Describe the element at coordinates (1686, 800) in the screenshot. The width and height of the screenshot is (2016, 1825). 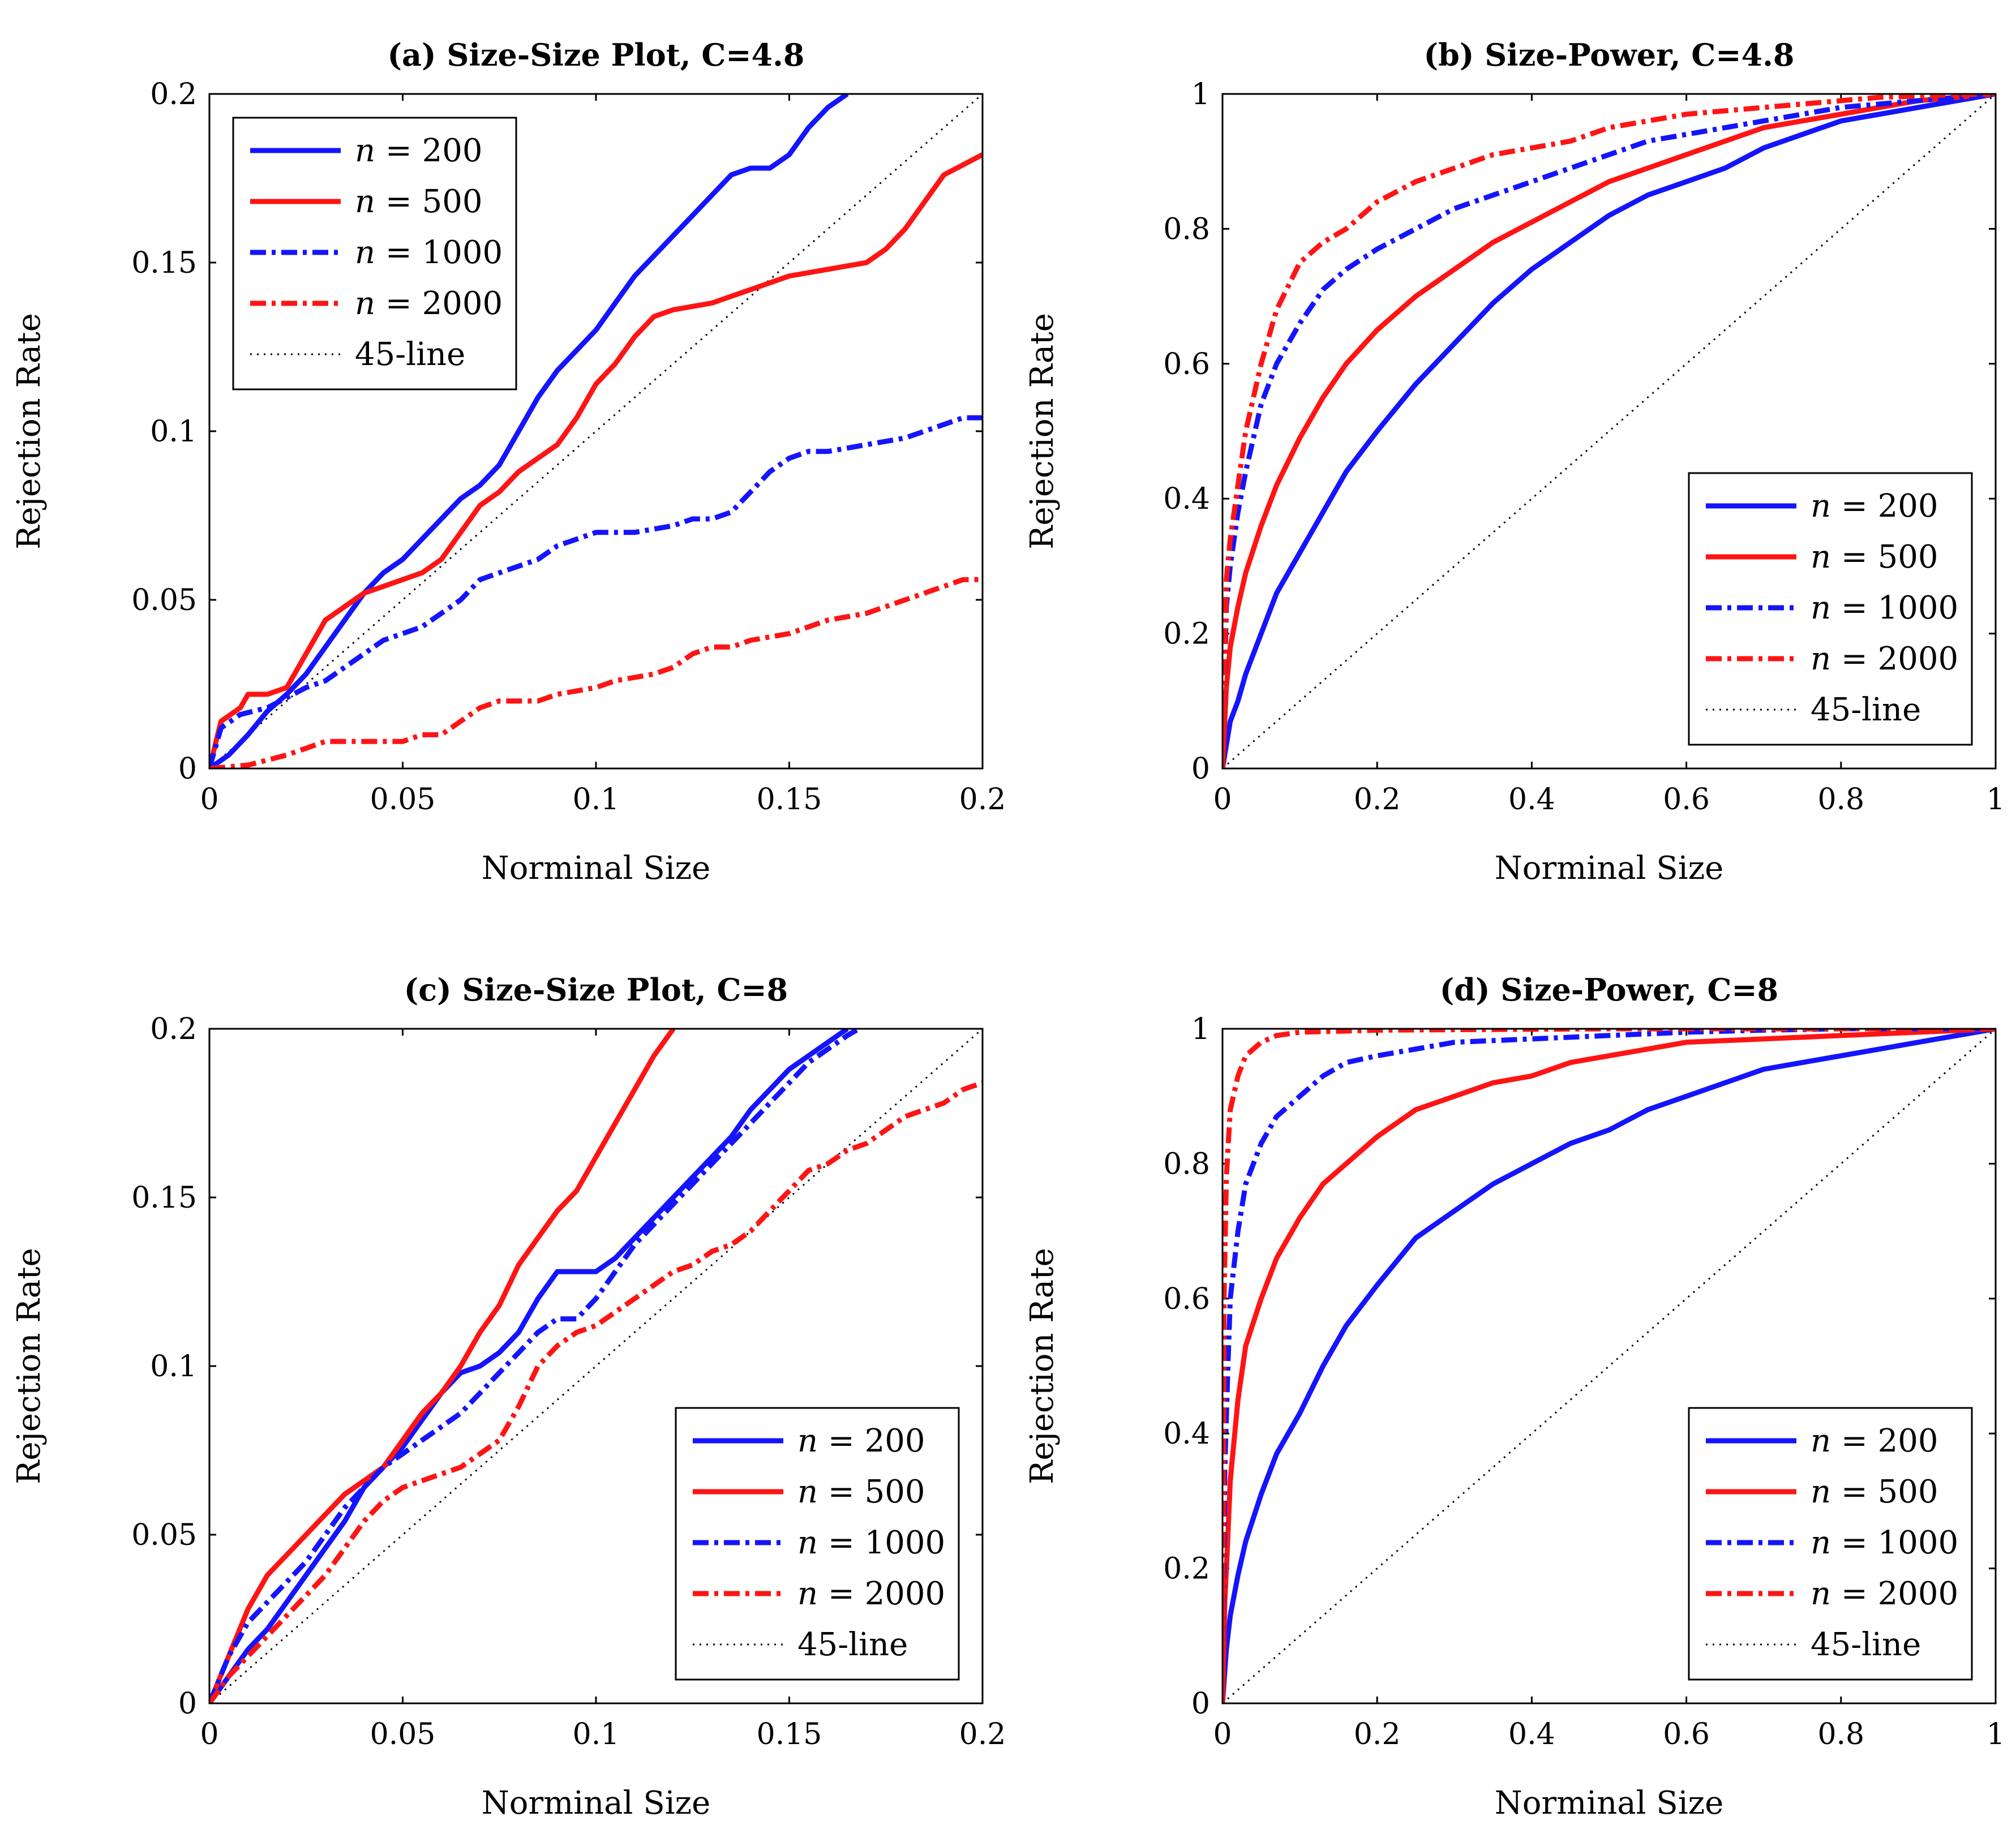
I see `x-tick-label: 0.6` at that location.